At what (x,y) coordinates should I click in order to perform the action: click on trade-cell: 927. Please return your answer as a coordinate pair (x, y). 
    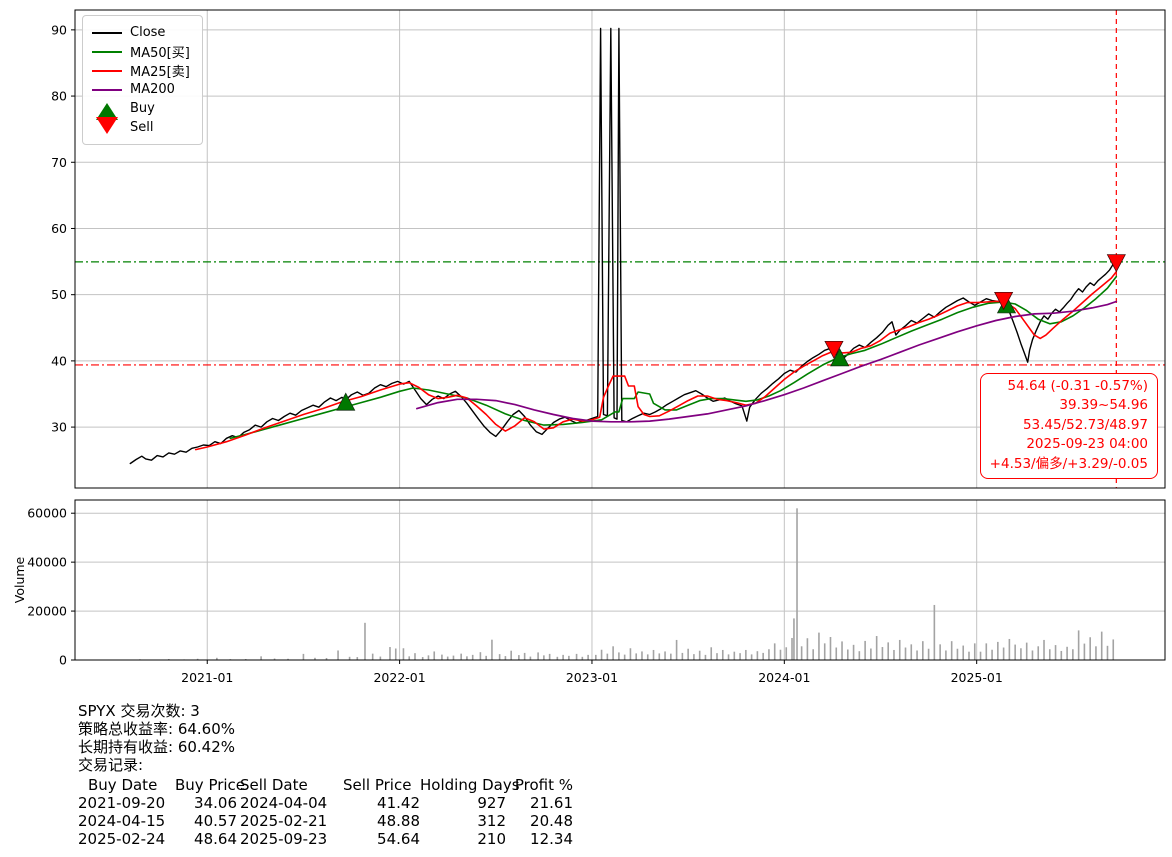
    Looking at the image, I should click on (491, 803).